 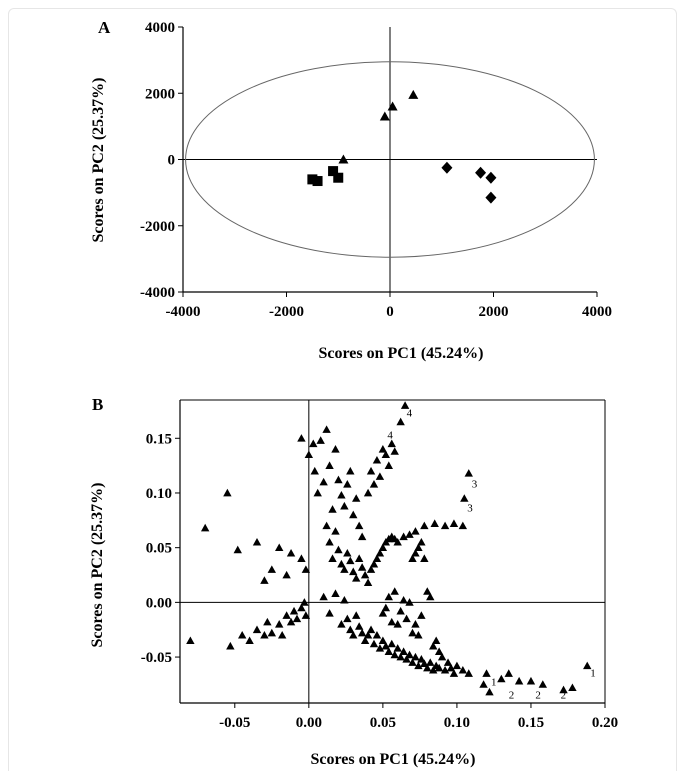 I want to click on x-tick-label: 0.15, so click(x=531, y=723).